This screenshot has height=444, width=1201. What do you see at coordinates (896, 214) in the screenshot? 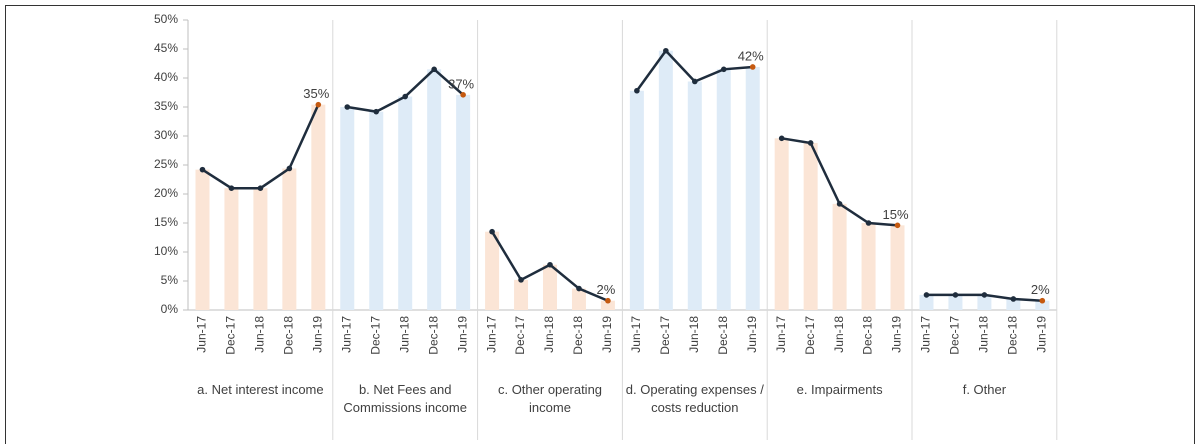
I see `value-label: 15%` at bounding box center [896, 214].